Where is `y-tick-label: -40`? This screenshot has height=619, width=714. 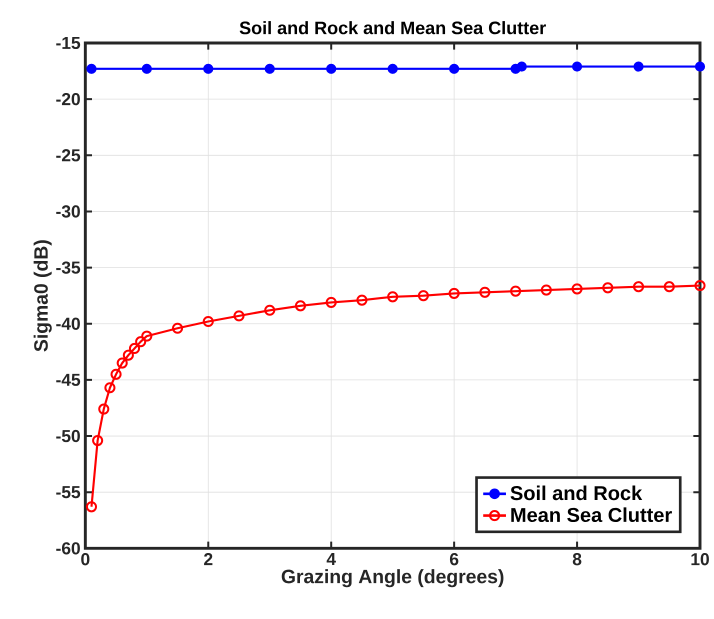 y-tick-label: -40 is located at coordinates (68, 324).